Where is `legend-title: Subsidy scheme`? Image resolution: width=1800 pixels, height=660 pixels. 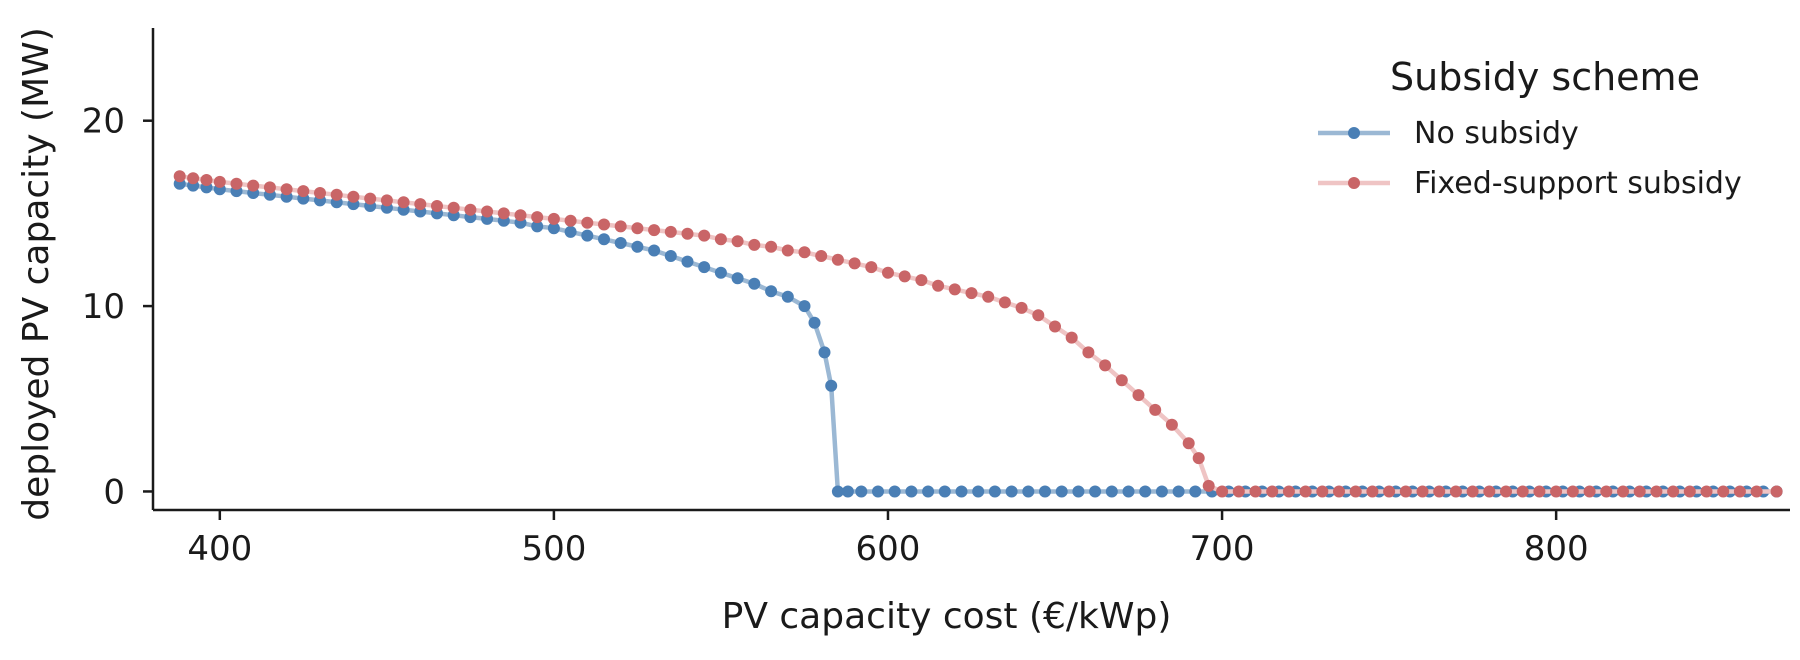
legend-title: Subsidy scheme is located at coordinates (1545, 77).